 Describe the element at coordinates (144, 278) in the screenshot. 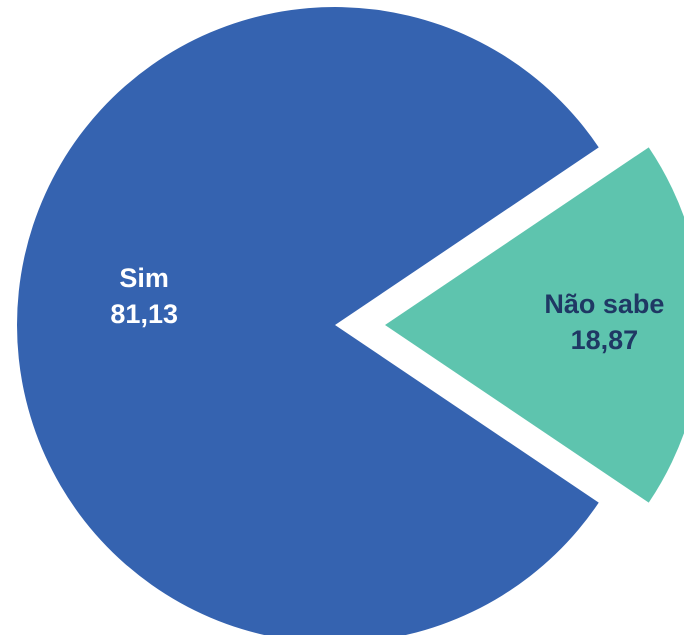

I see `slice-label: Sim` at that location.